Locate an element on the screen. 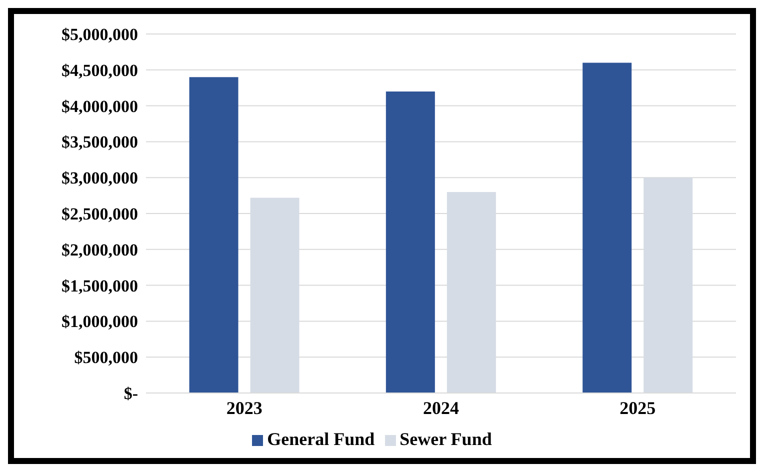 This screenshot has width=764, height=472. y-tick-label: $4,000,000 is located at coordinates (100, 106).